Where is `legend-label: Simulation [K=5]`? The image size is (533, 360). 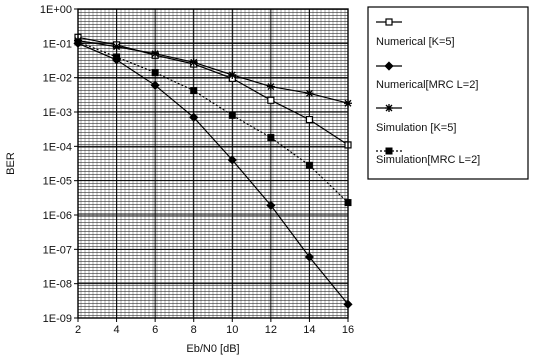
legend-label: Simulation [K=5] is located at coordinates (416, 128).